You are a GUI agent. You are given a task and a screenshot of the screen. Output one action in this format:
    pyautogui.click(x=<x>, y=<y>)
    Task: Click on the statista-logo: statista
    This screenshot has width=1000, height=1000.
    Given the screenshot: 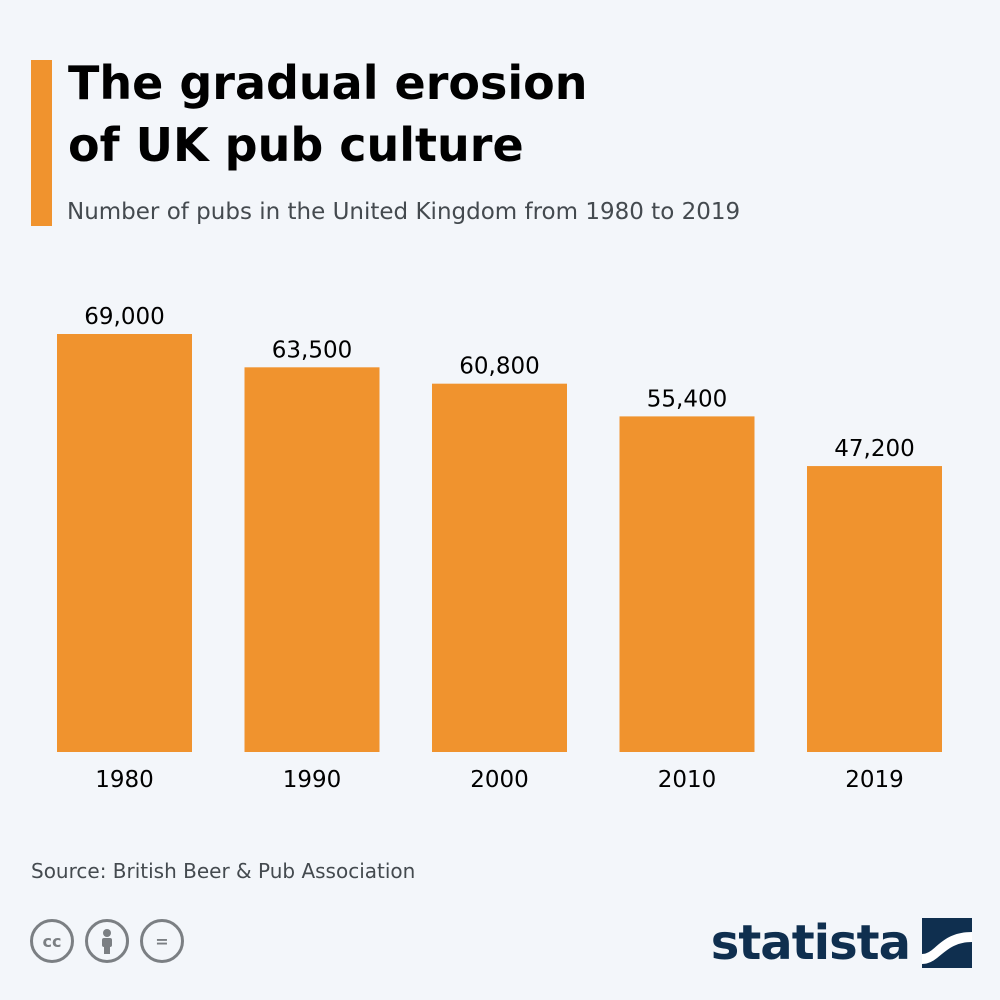 What is the action you would take?
    pyautogui.click(x=841, y=943)
    